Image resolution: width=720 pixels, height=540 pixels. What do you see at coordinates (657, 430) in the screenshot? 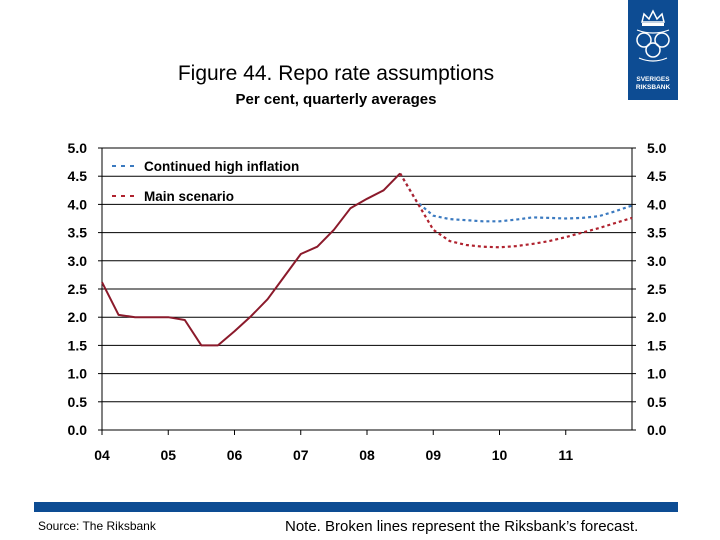
I see `y-tick-label-right: 0.0` at bounding box center [657, 430].